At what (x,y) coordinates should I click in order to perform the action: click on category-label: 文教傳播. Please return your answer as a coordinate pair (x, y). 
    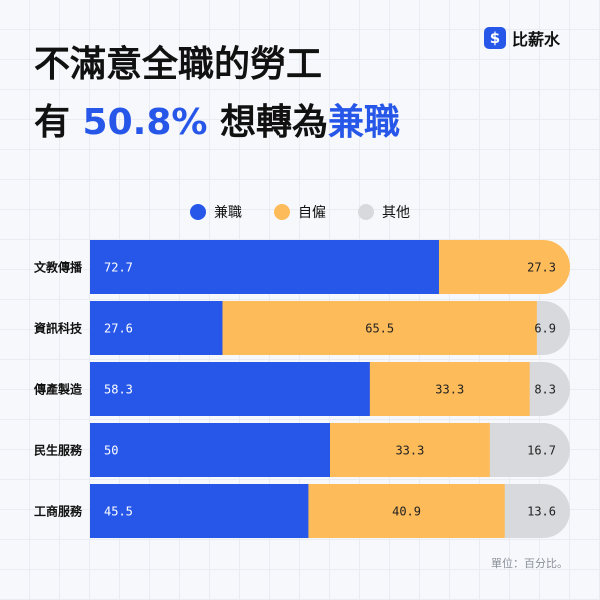
    Looking at the image, I should click on (58, 267).